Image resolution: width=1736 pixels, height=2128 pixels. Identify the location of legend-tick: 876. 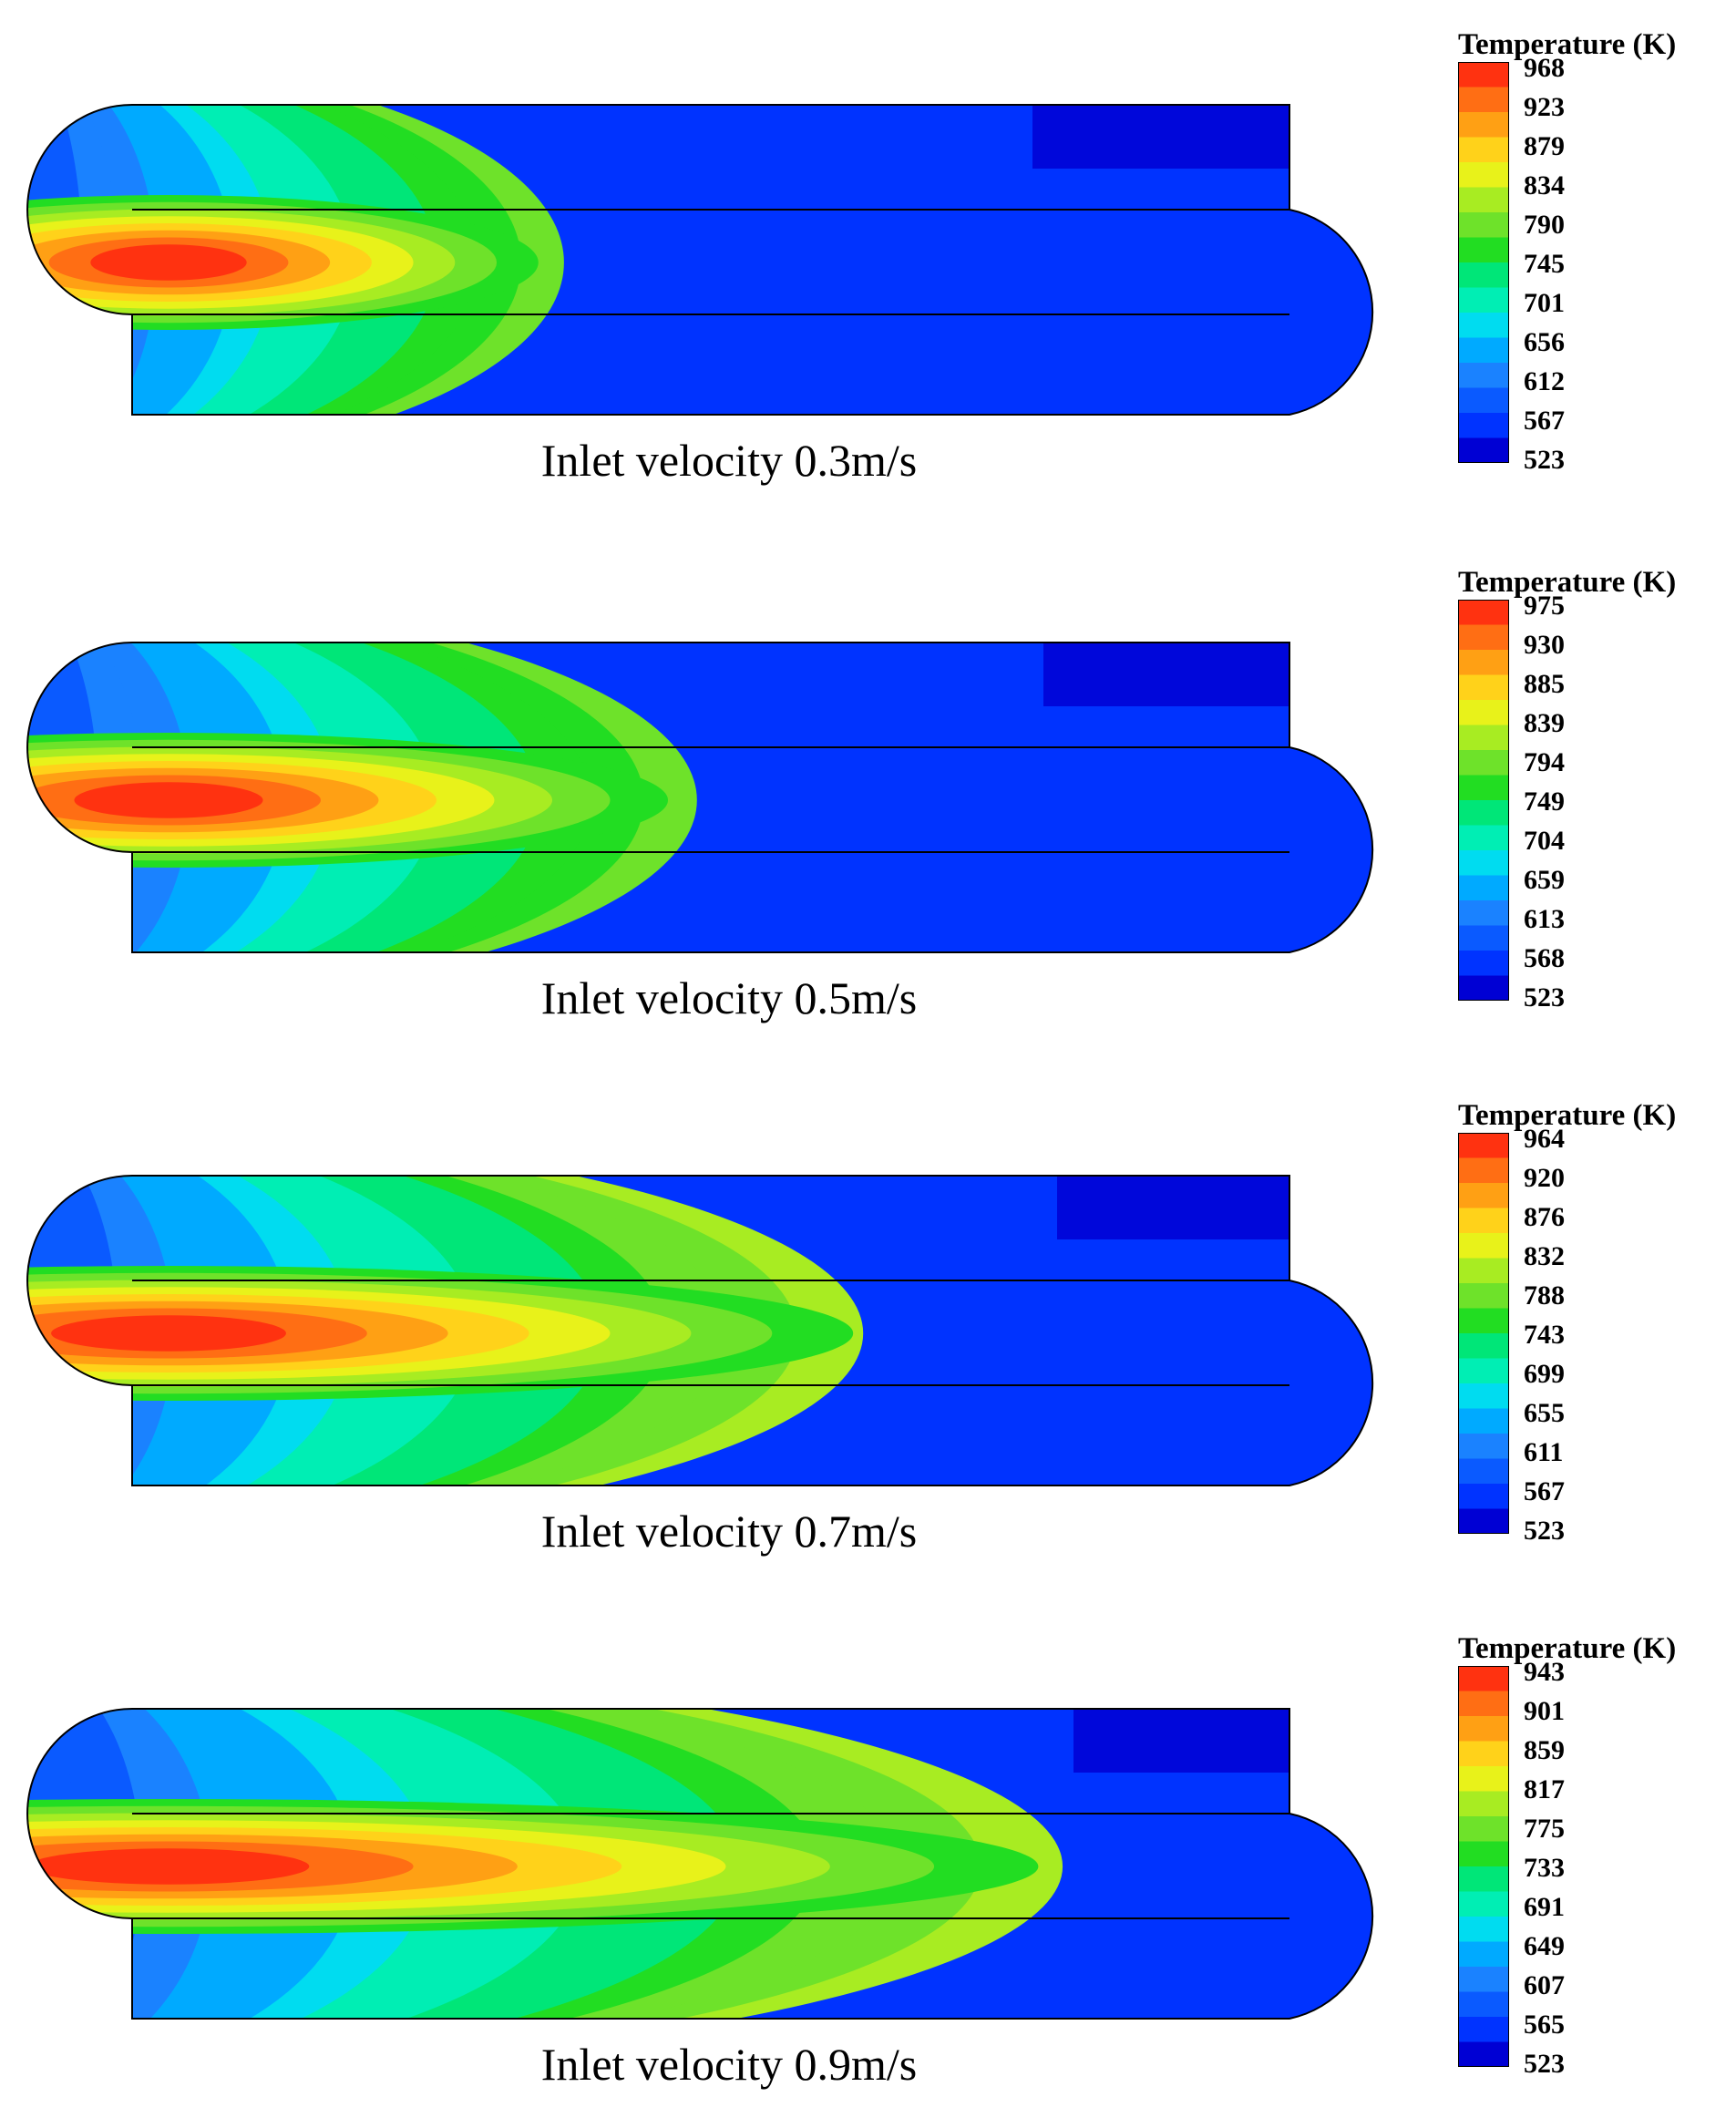
(1544, 1217).